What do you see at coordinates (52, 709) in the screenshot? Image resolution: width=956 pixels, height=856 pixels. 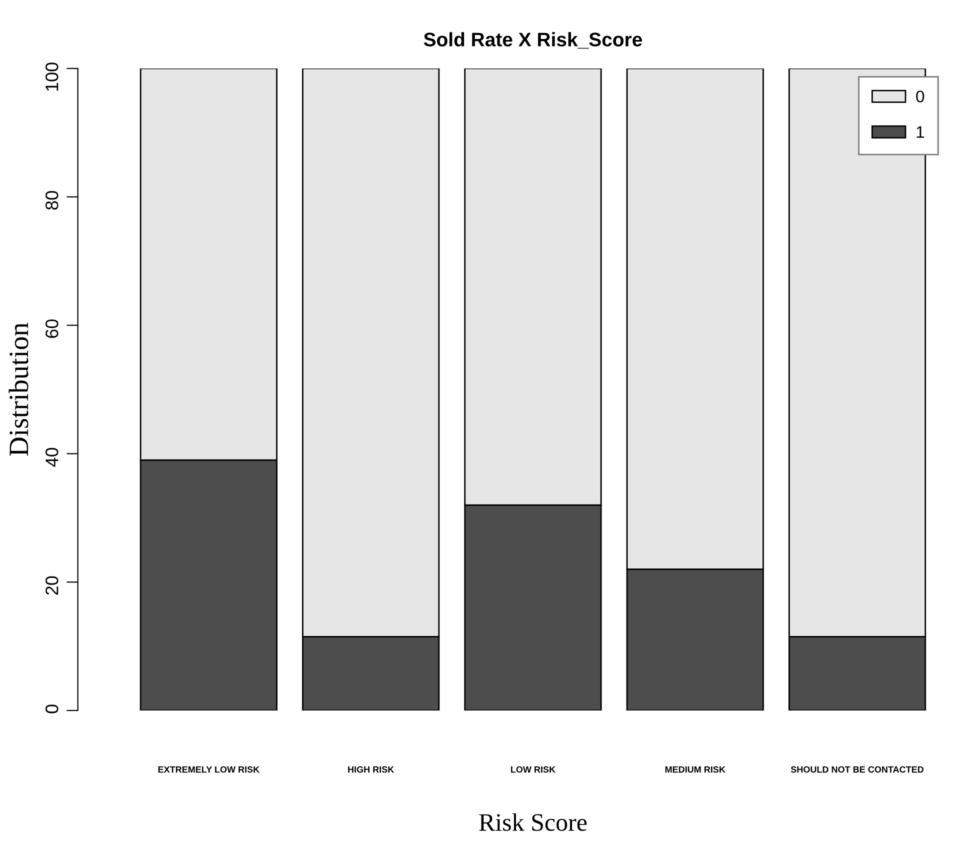 I see `y-tick-label: 0` at bounding box center [52, 709].